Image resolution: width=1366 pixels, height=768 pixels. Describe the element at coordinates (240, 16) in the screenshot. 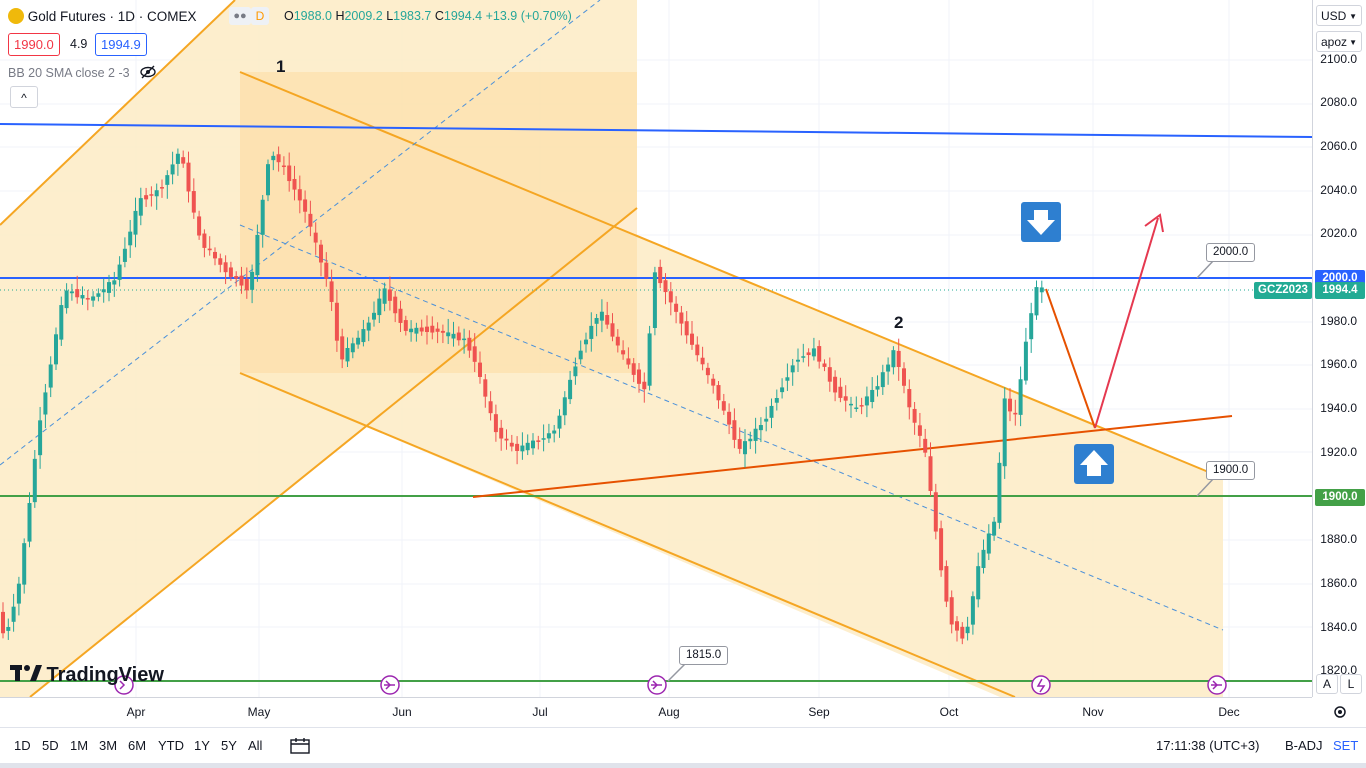

I see `visibility-toggle: ●●` at that location.